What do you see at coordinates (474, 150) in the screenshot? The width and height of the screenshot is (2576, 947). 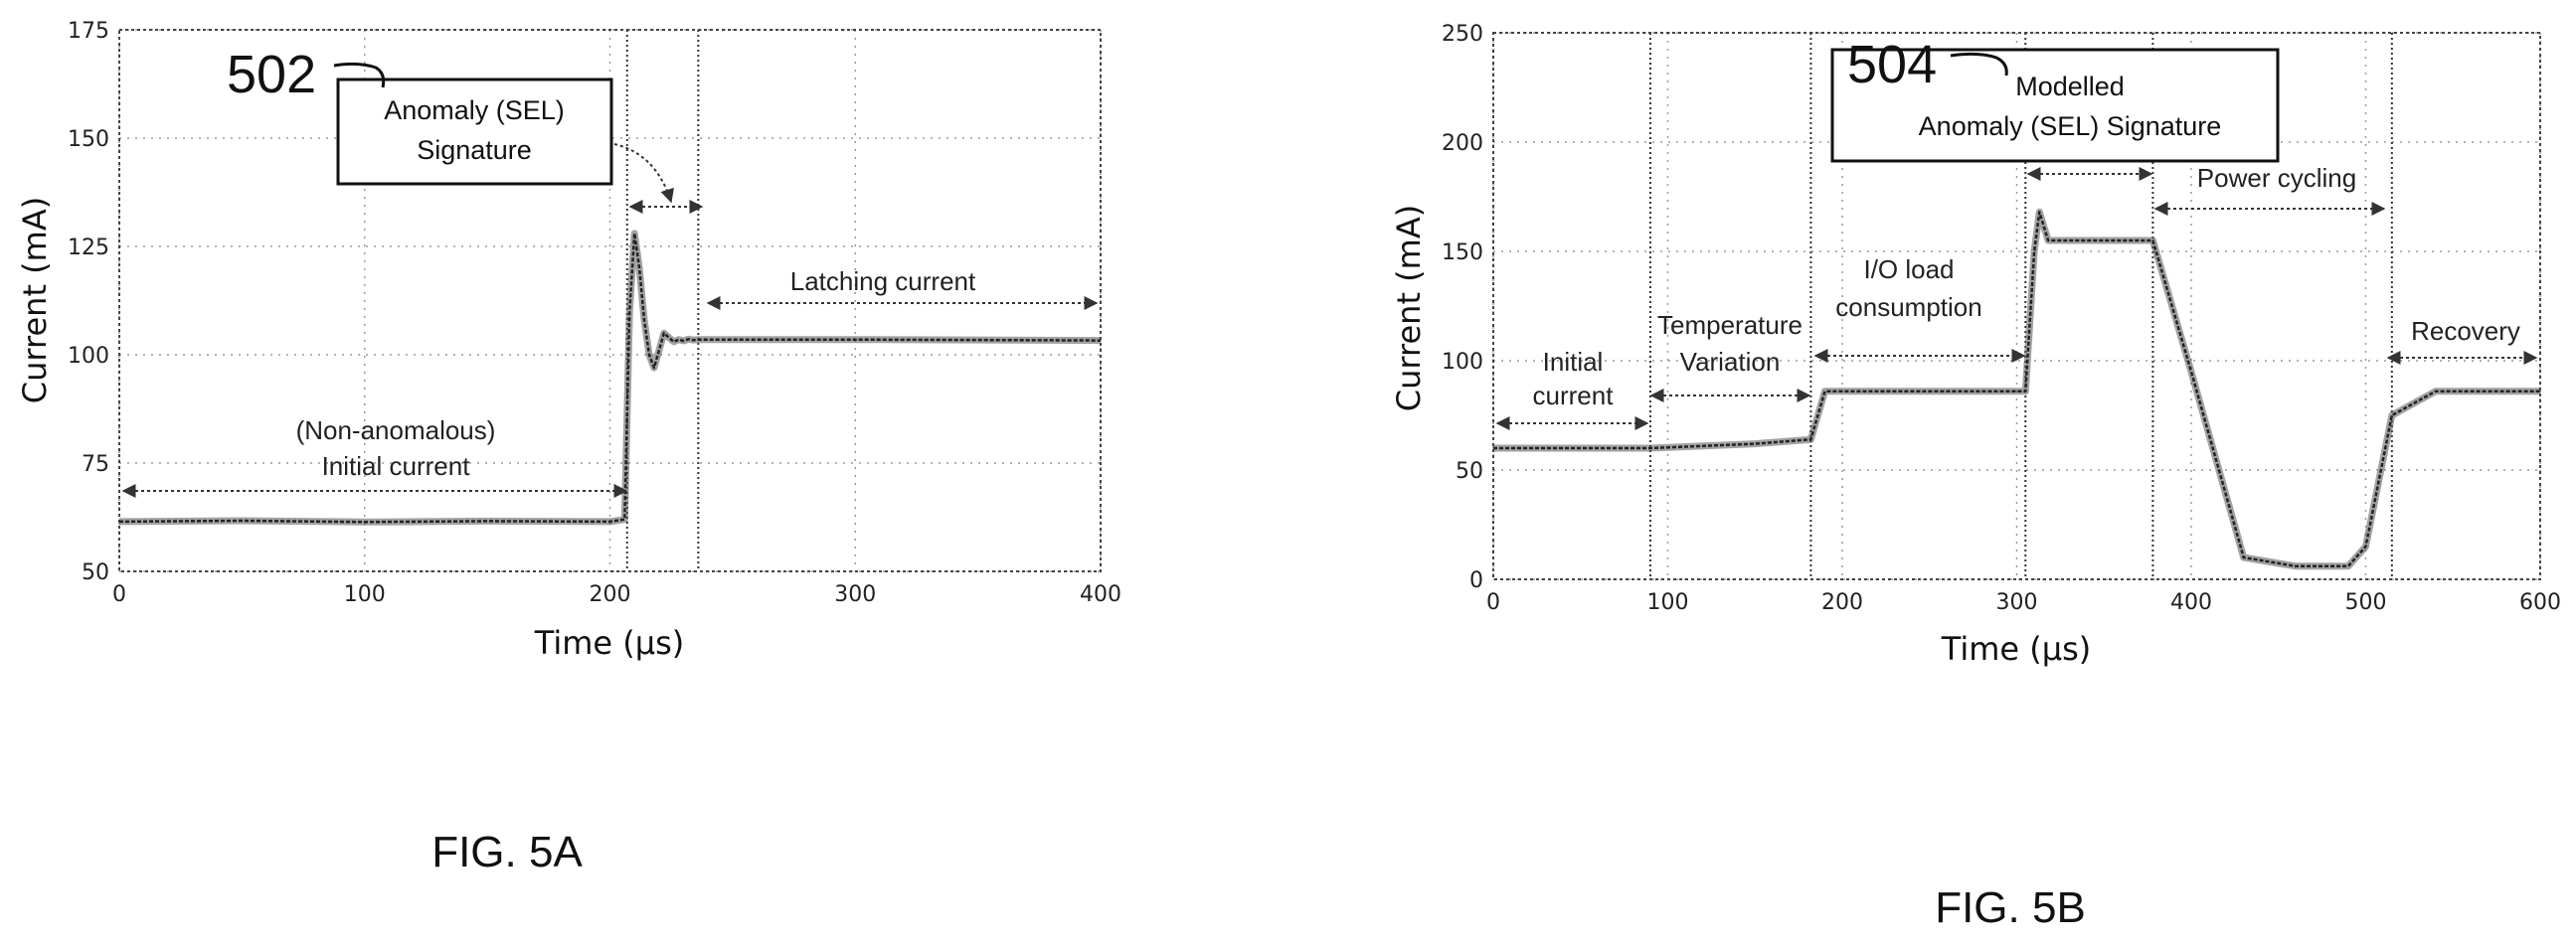 I see `box-line: Signature` at bounding box center [474, 150].